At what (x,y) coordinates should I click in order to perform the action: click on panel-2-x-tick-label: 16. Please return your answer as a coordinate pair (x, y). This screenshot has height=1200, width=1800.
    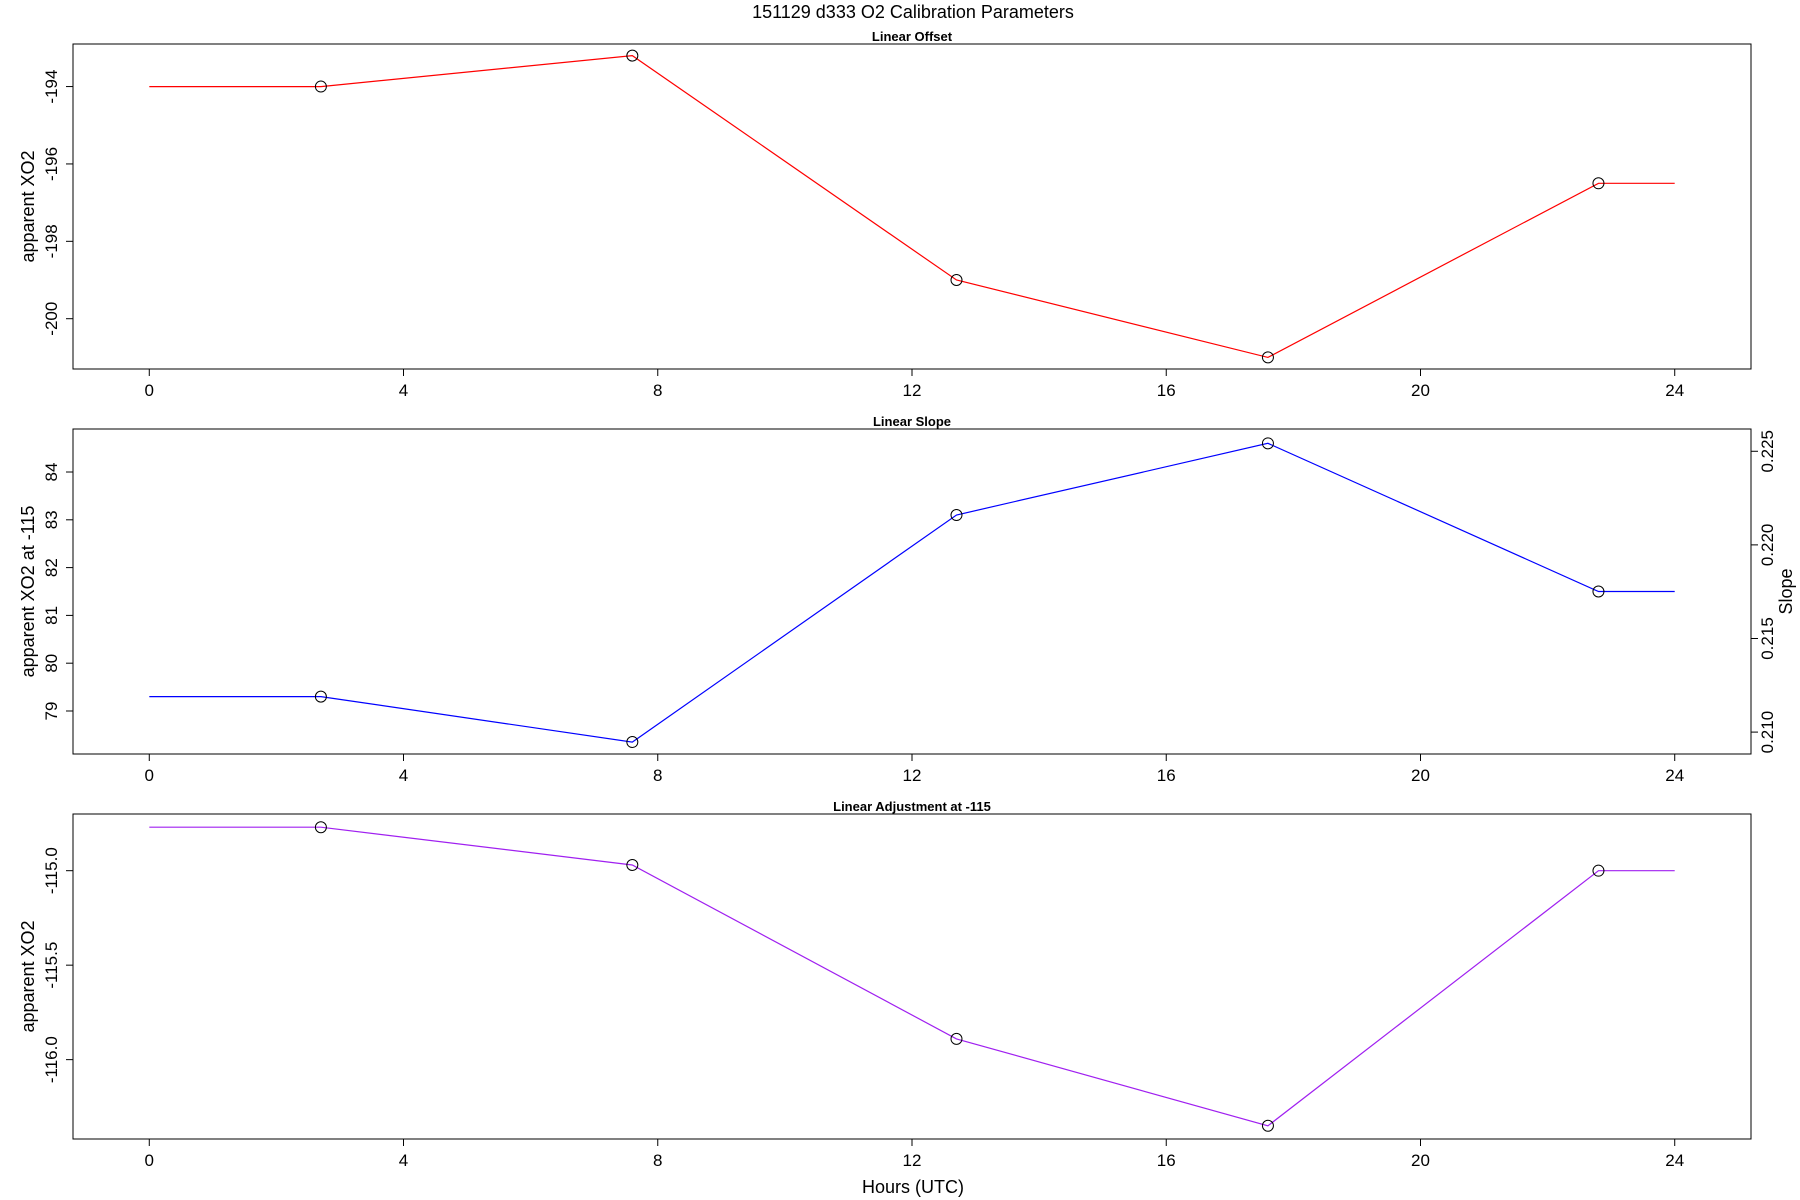
    Looking at the image, I should click on (1166, 775).